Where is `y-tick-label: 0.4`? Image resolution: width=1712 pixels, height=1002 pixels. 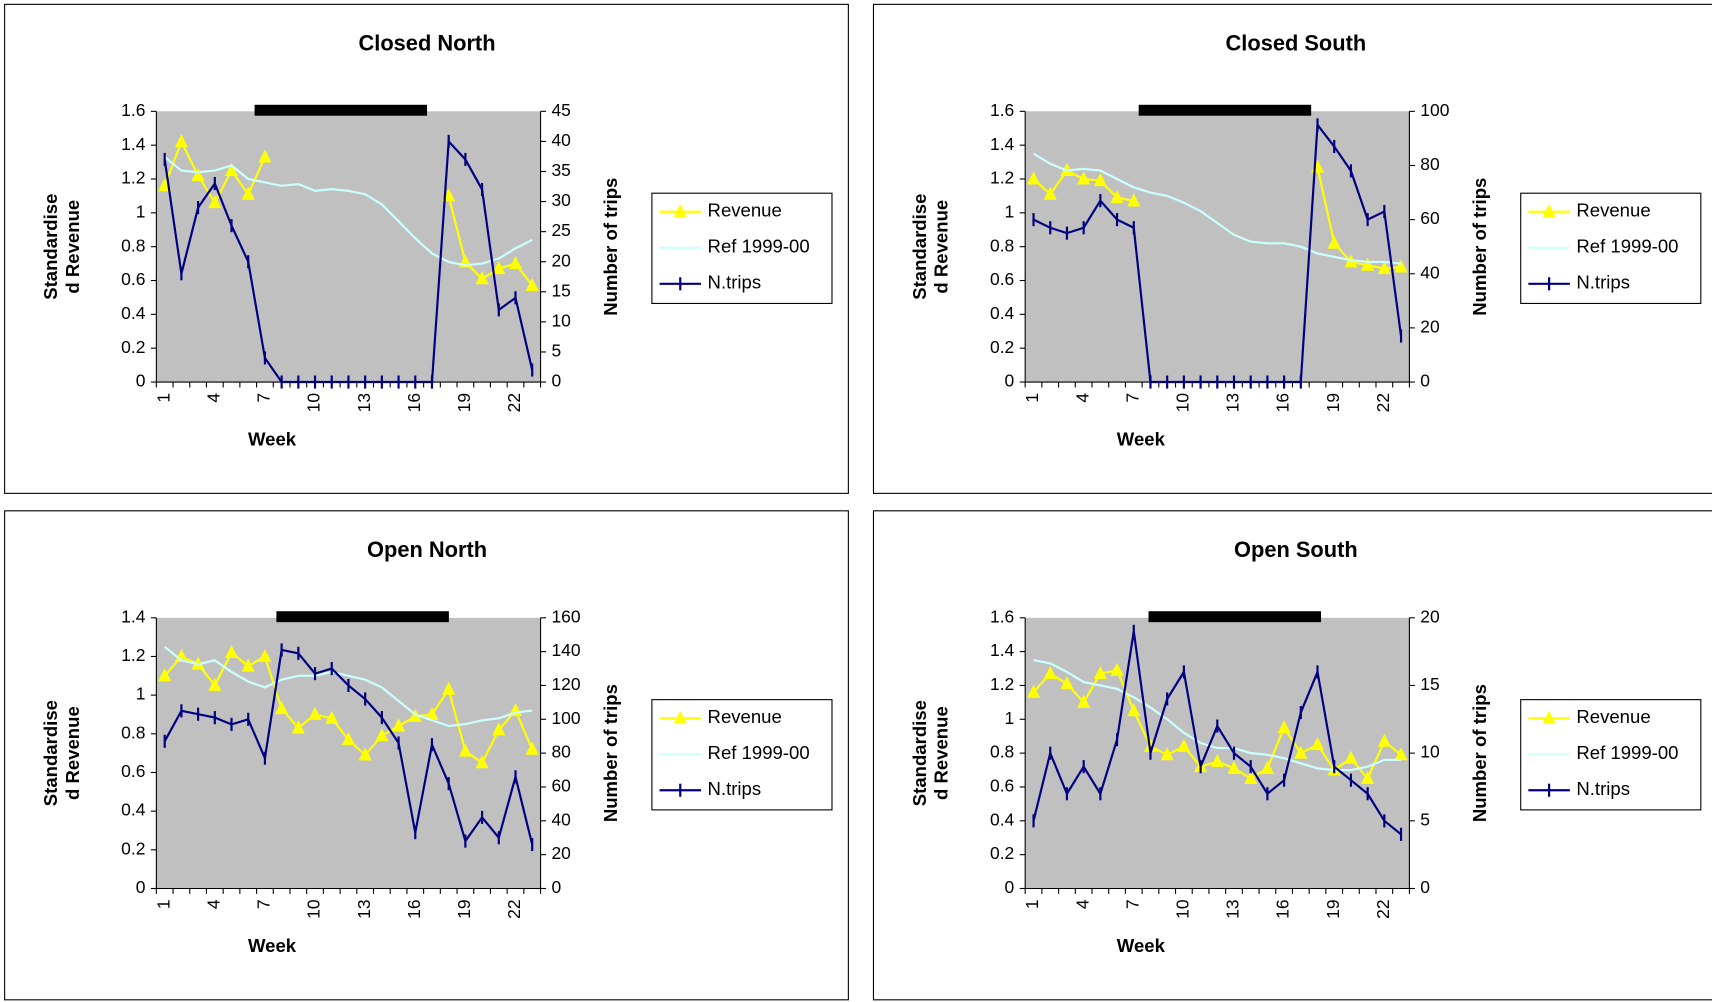
y-tick-label: 0.4 is located at coordinates (1002, 313).